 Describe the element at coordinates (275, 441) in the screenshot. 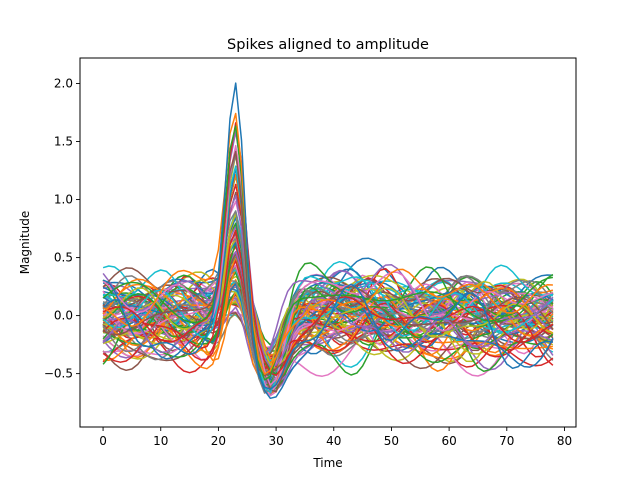

I see `x-tick-label: 30` at that location.